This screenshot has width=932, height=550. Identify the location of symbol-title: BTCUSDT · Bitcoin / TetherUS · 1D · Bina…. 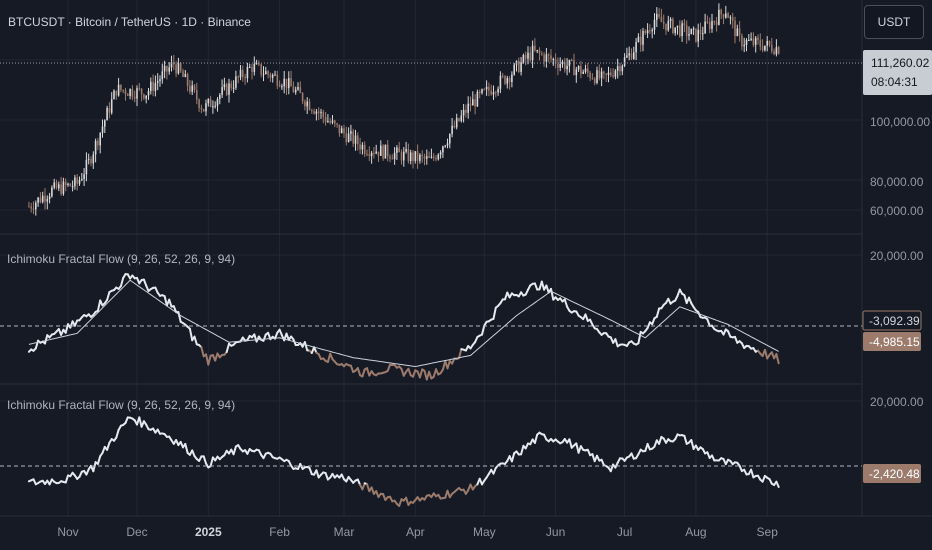
(129, 22).